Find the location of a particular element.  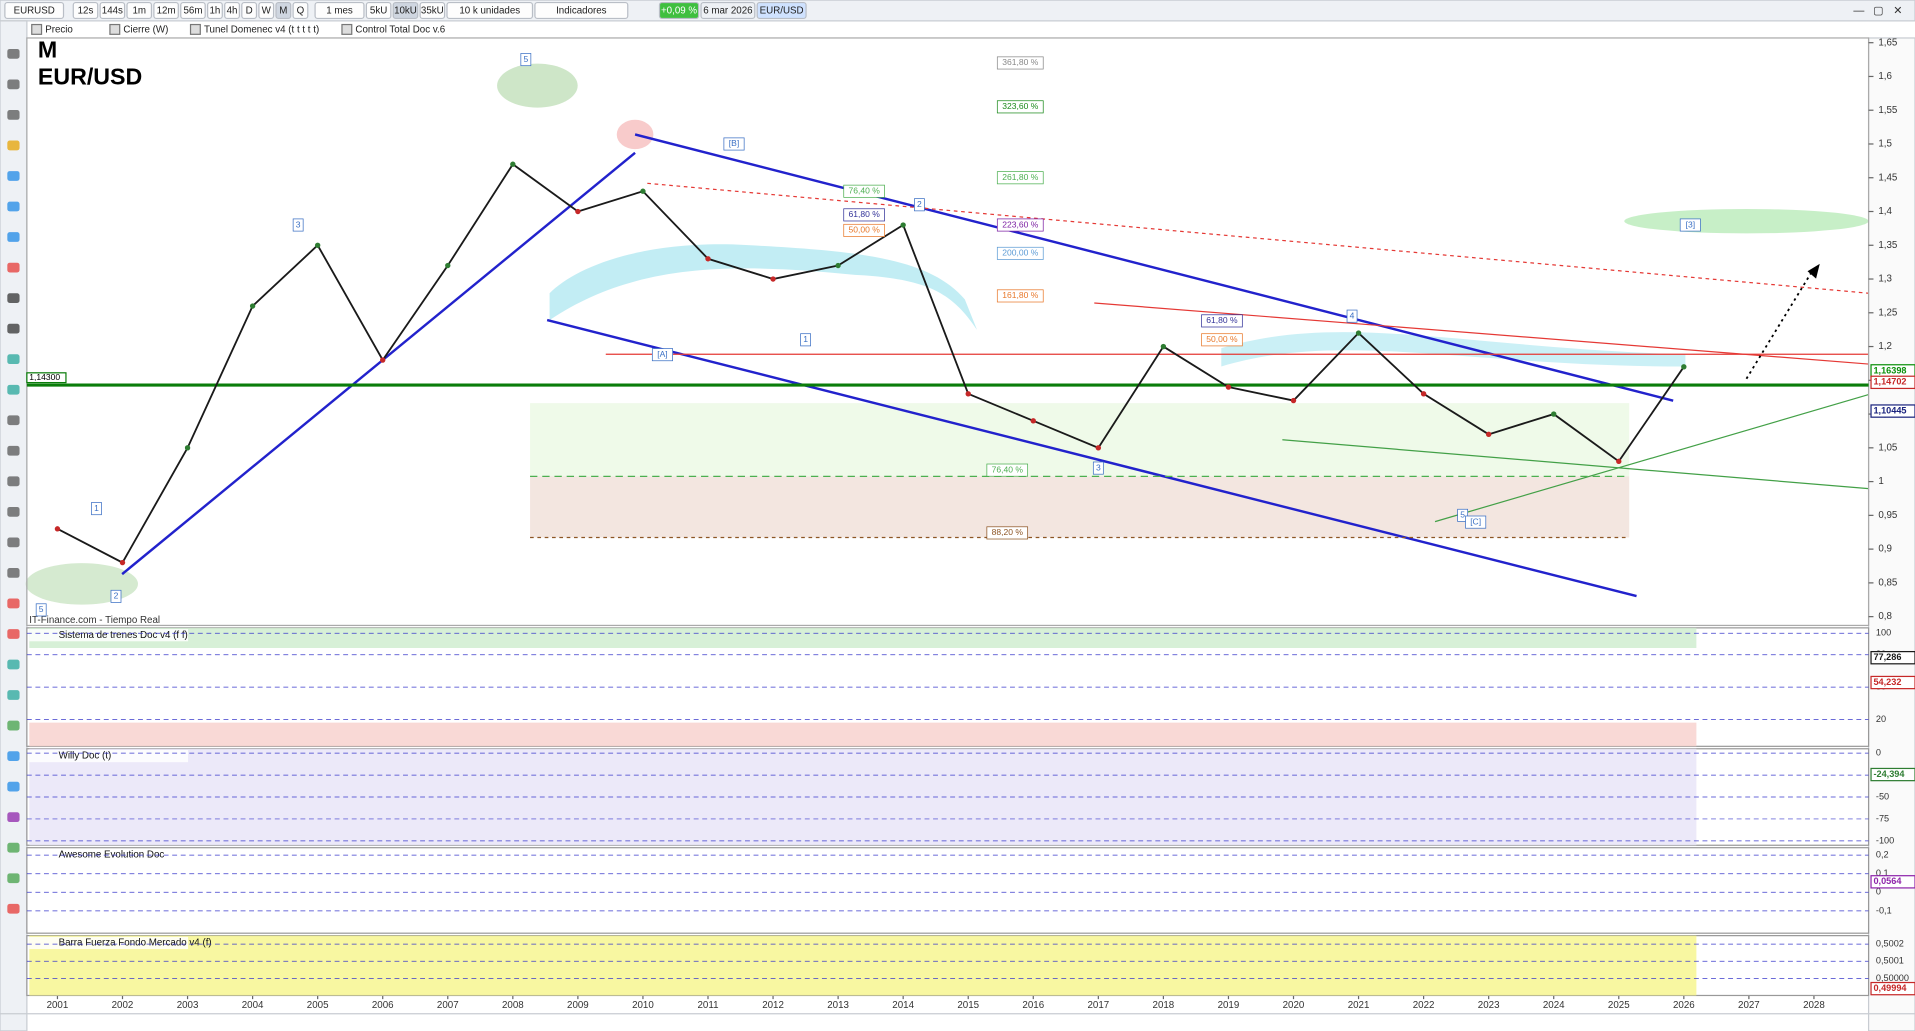

toolbar-label: Q is located at coordinates (301, 11).